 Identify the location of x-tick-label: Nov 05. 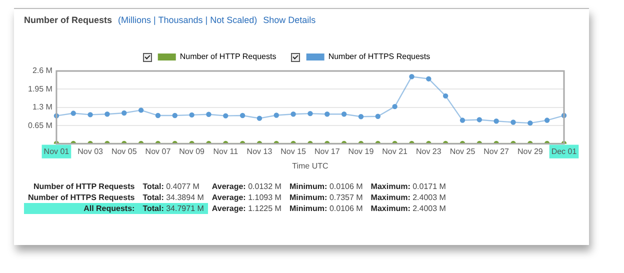
(124, 151).